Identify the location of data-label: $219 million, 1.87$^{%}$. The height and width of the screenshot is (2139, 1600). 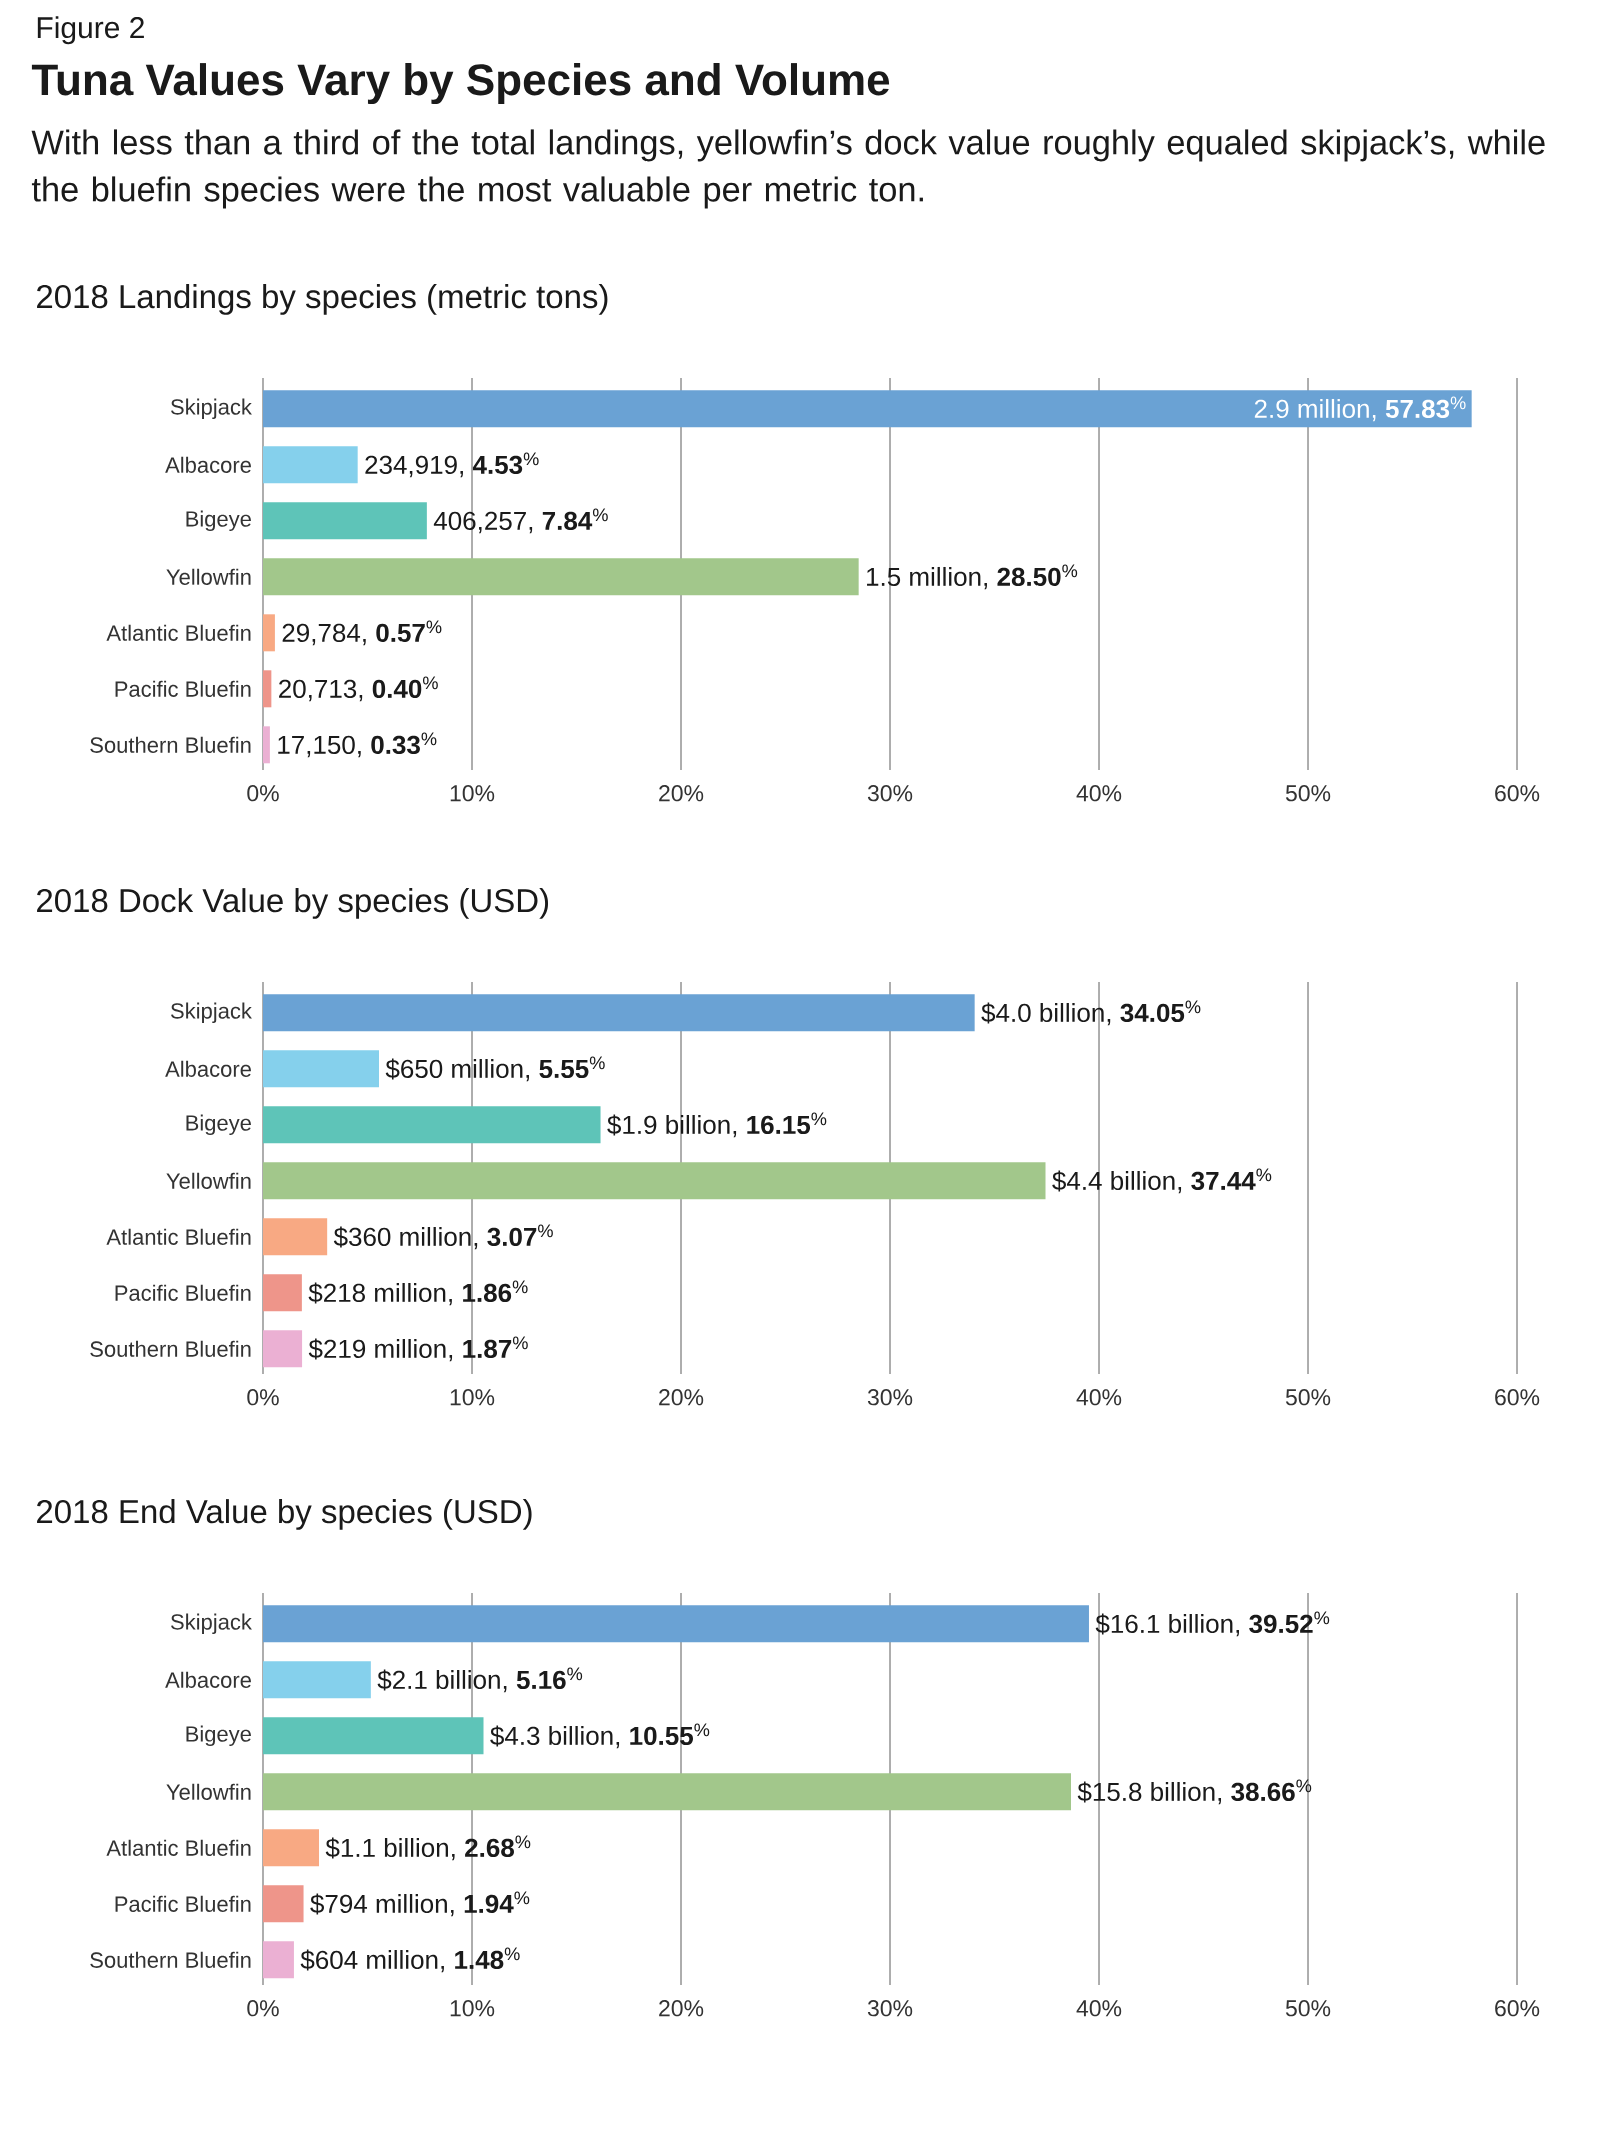
(418, 1349).